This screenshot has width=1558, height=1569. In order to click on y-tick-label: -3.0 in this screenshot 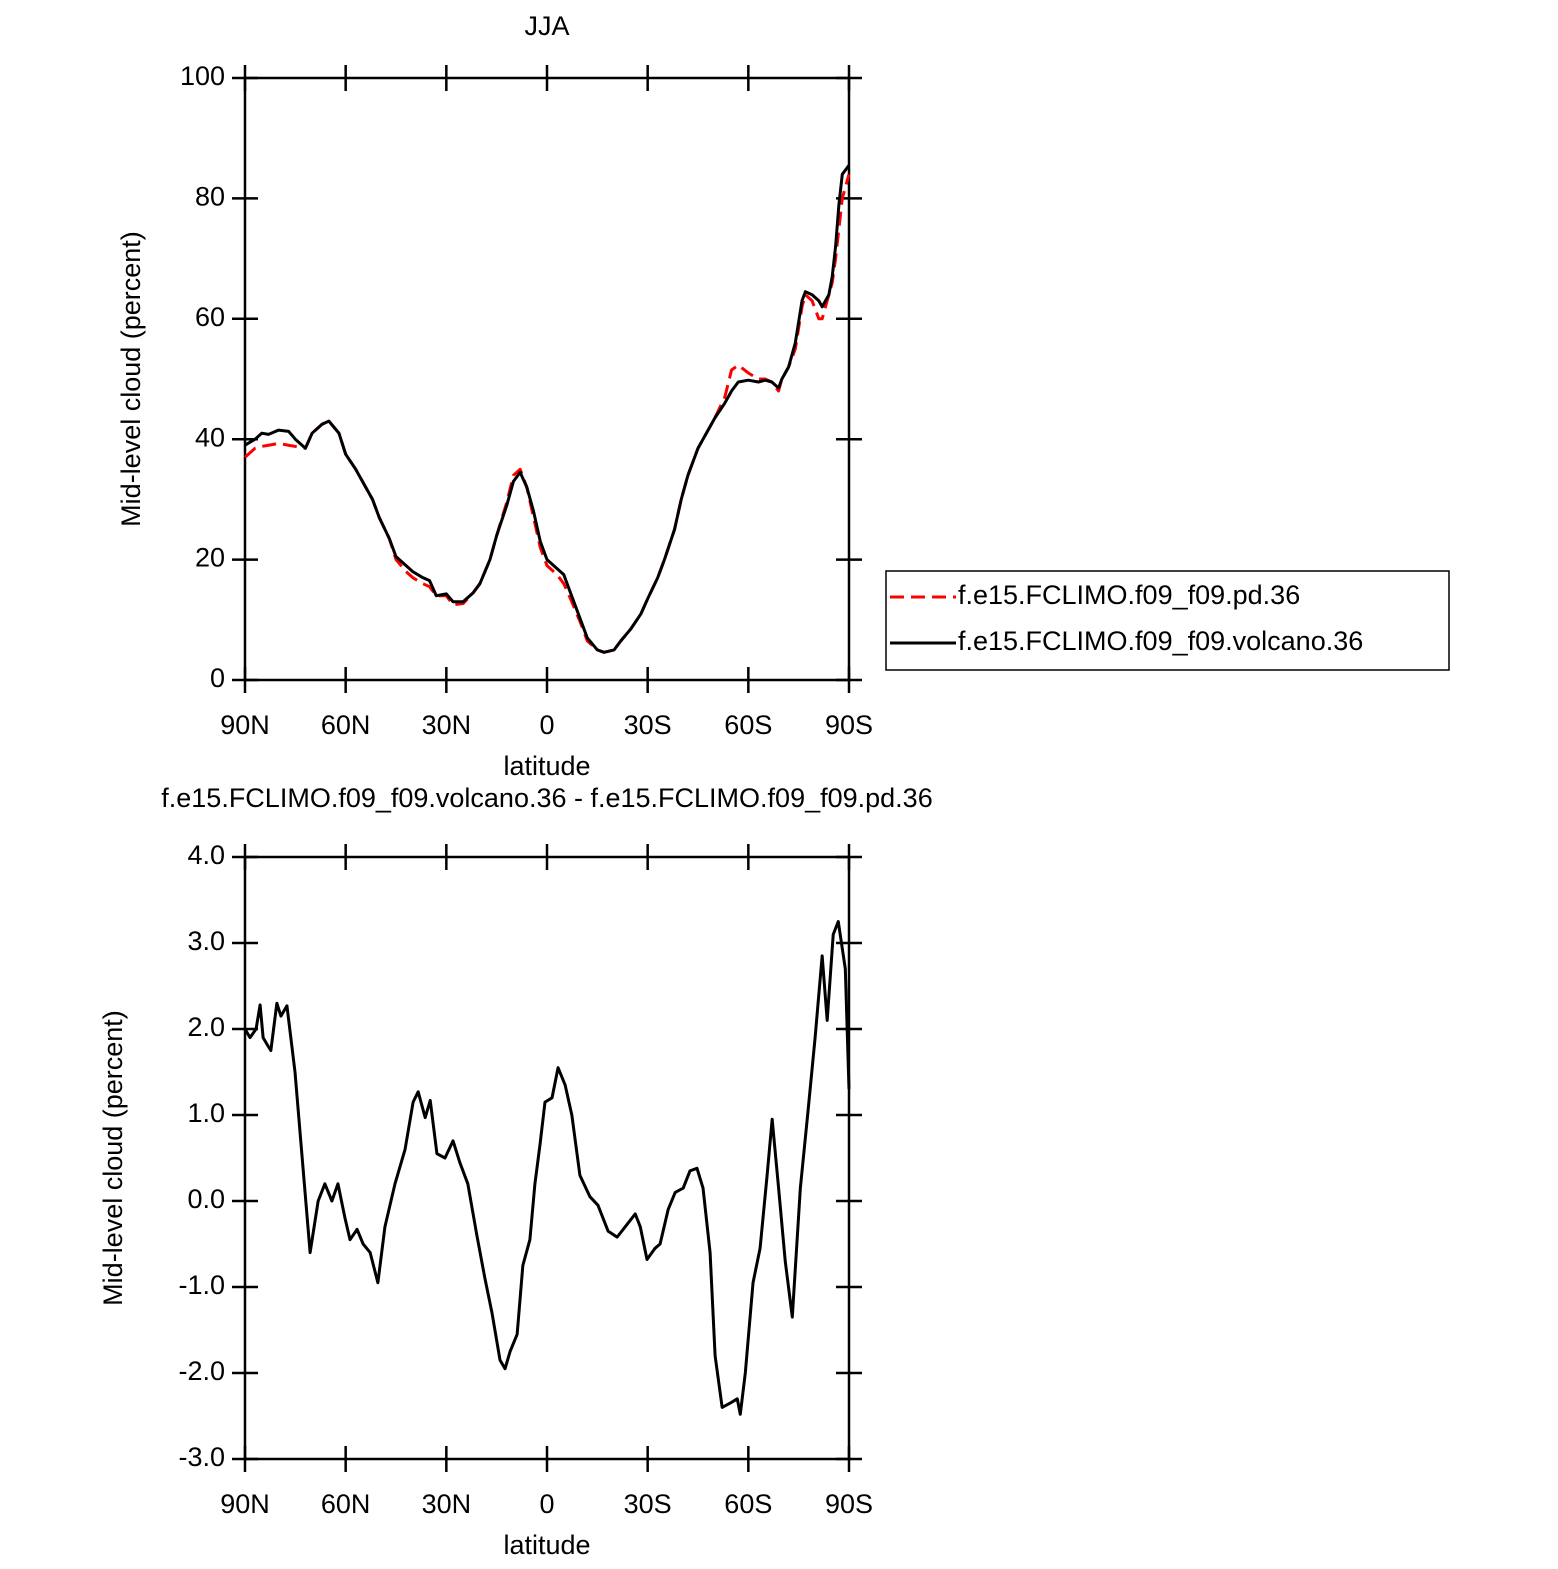, I will do `click(201, 1457)`.